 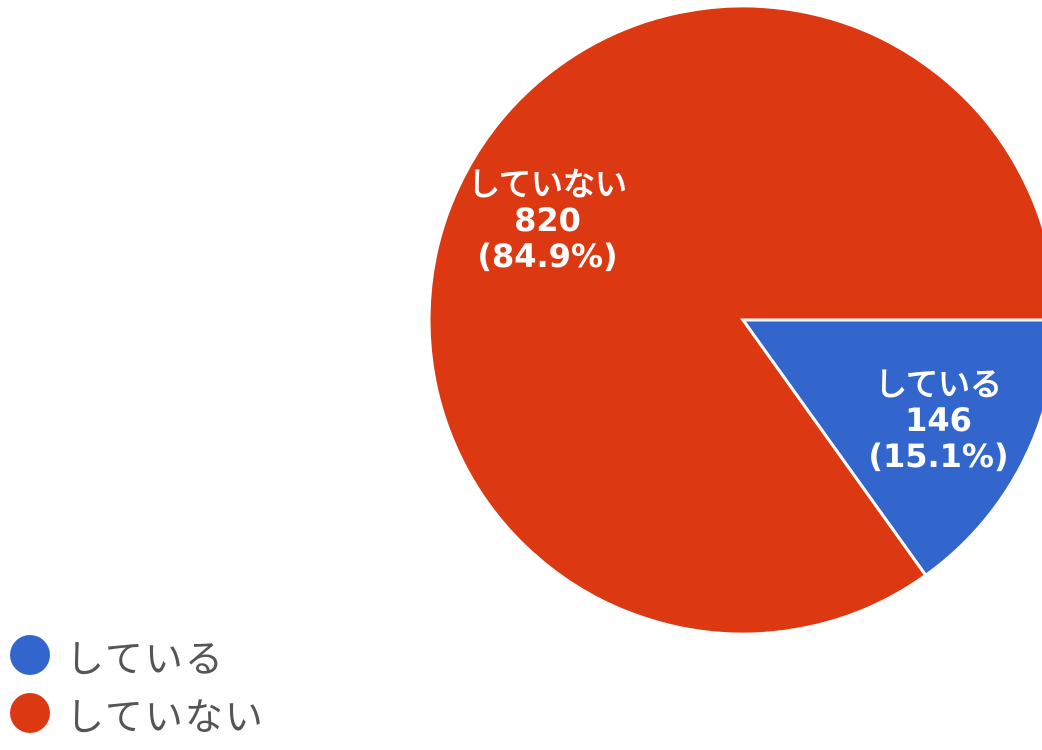 I want to click on legend: している していない, so click(x=137, y=684).